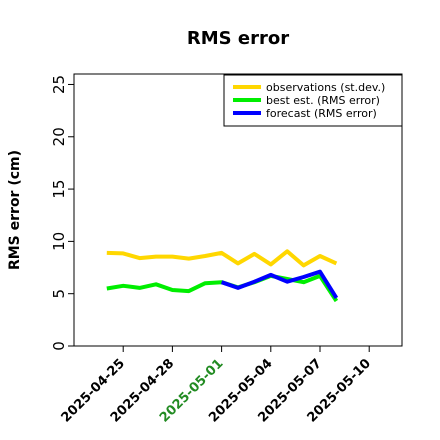  What do you see at coordinates (279, 284) in the screenshot?
I see `series-line-forecast-rms-error` at bounding box center [279, 284].